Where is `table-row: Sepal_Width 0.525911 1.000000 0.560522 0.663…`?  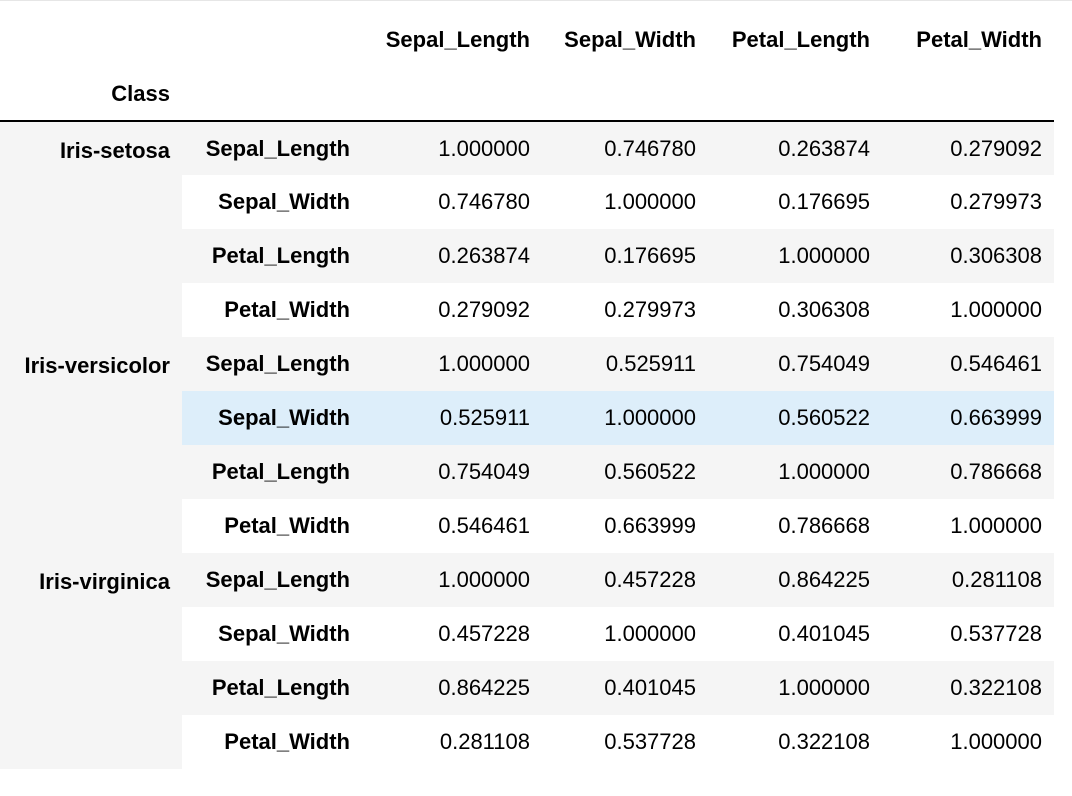 table-row: Sepal_Width 0.525911 1.000000 0.560522 0.663… is located at coordinates (527, 418).